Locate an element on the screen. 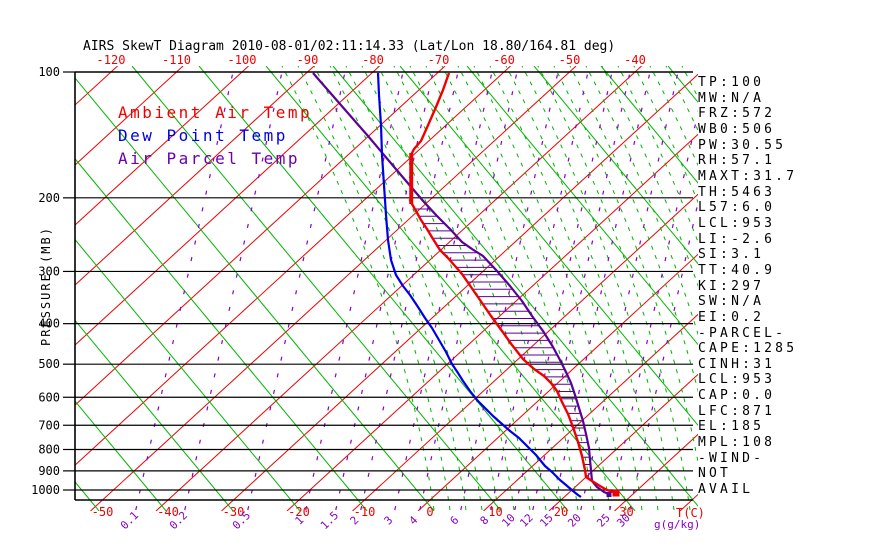 The image size is (870, 560). temp-label-bottom: 20 is located at coordinates (561, 512).